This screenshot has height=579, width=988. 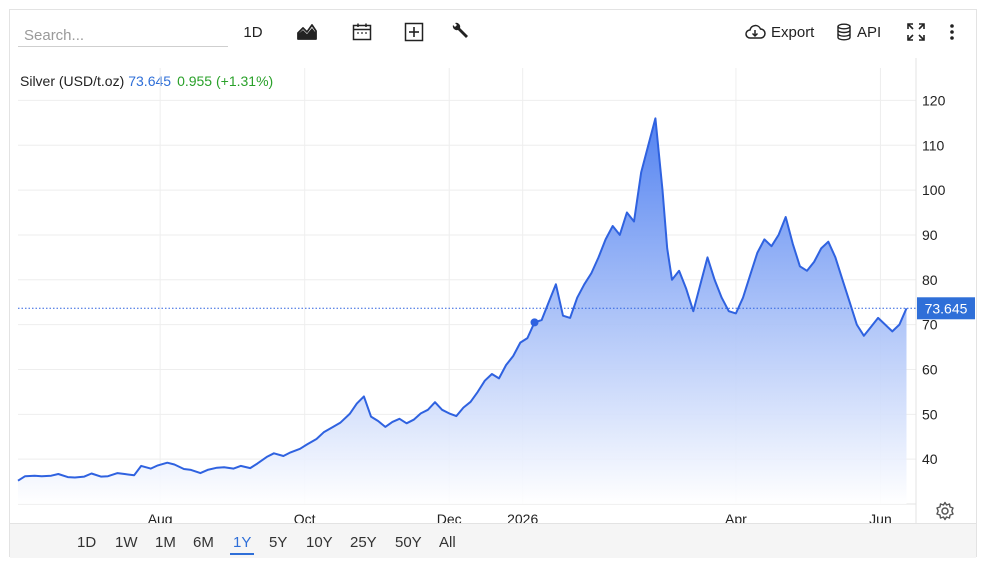 I want to click on api-button: API, so click(x=858, y=32).